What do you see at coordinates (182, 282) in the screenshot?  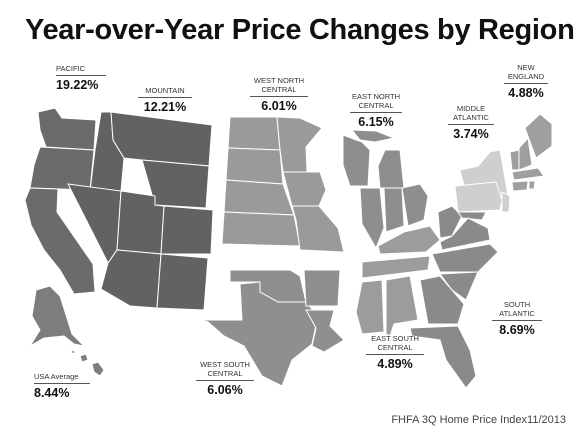 I see `state-new-mexico` at bounding box center [182, 282].